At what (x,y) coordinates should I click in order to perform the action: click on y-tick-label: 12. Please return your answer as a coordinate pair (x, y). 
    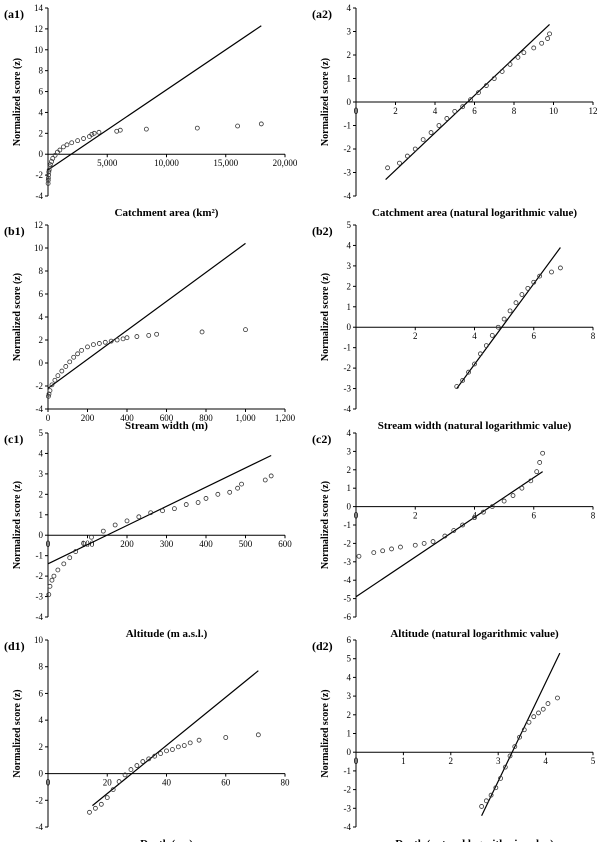
    Looking at the image, I should click on (38, 29).